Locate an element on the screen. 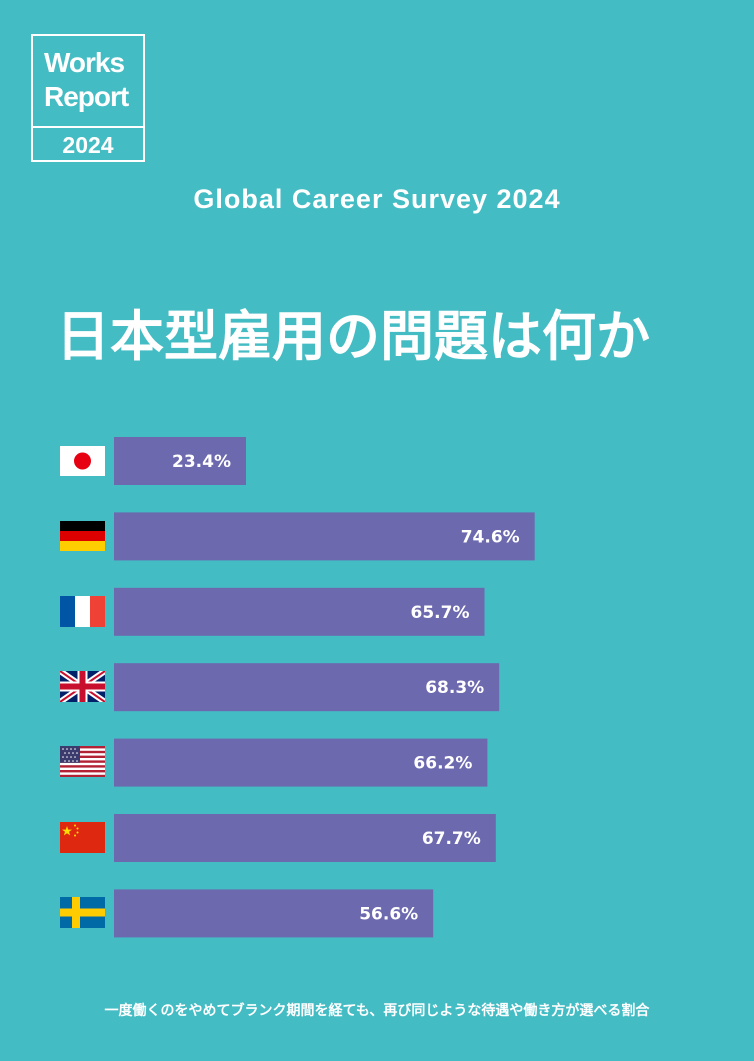  uk-flag-icon is located at coordinates (82, 686).